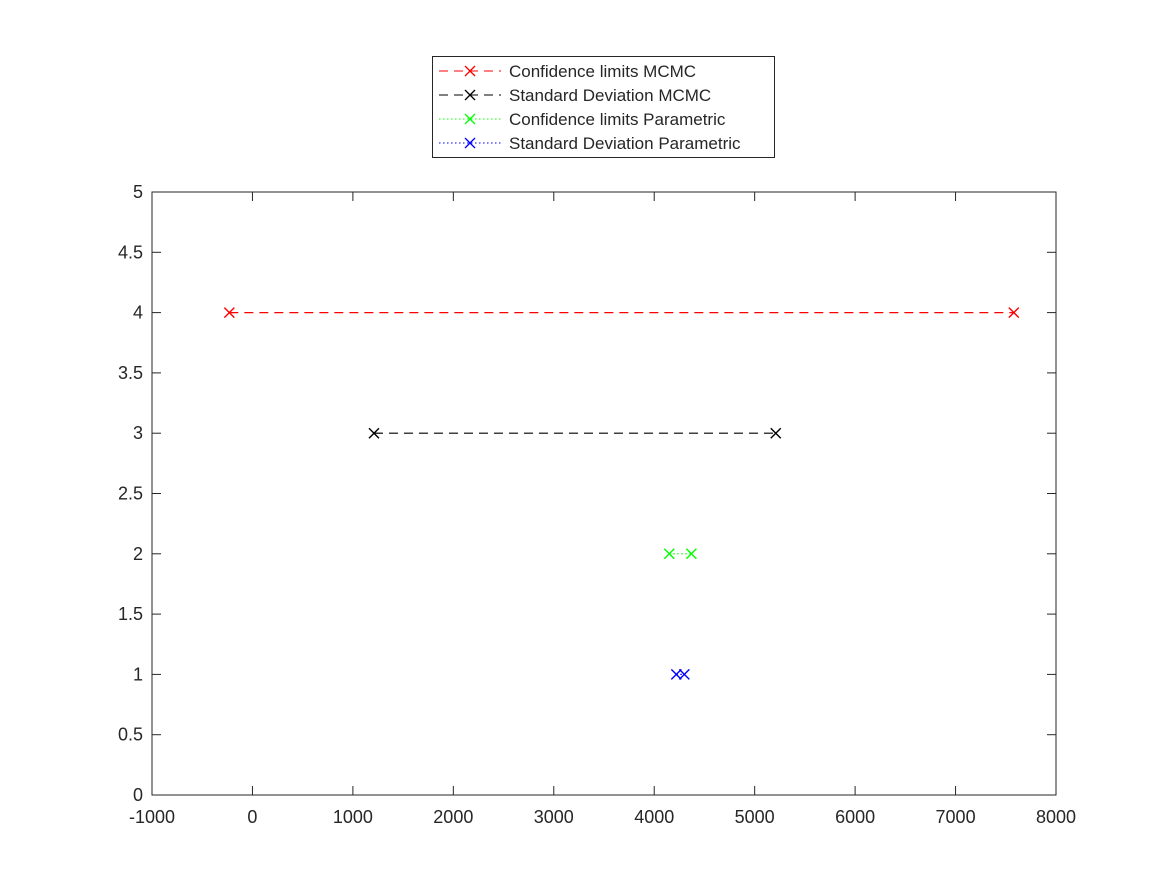 The width and height of the screenshot is (1167, 875). I want to click on x-tick-label: 1000, so click(353, 817).